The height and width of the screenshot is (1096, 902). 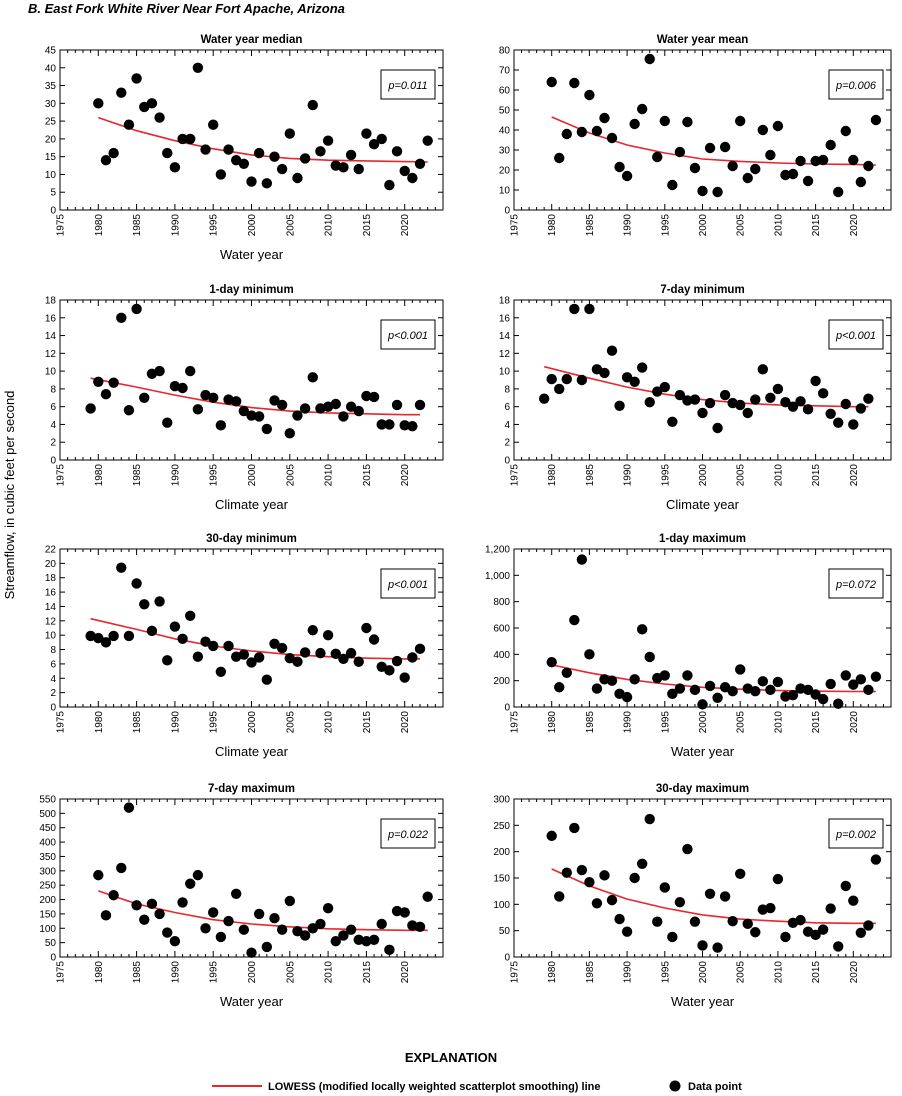 What do you see at coordinates (702, 539) in the screenshot?
I see `panel-title: 1-day maximum` at bounding box center [702, 539].